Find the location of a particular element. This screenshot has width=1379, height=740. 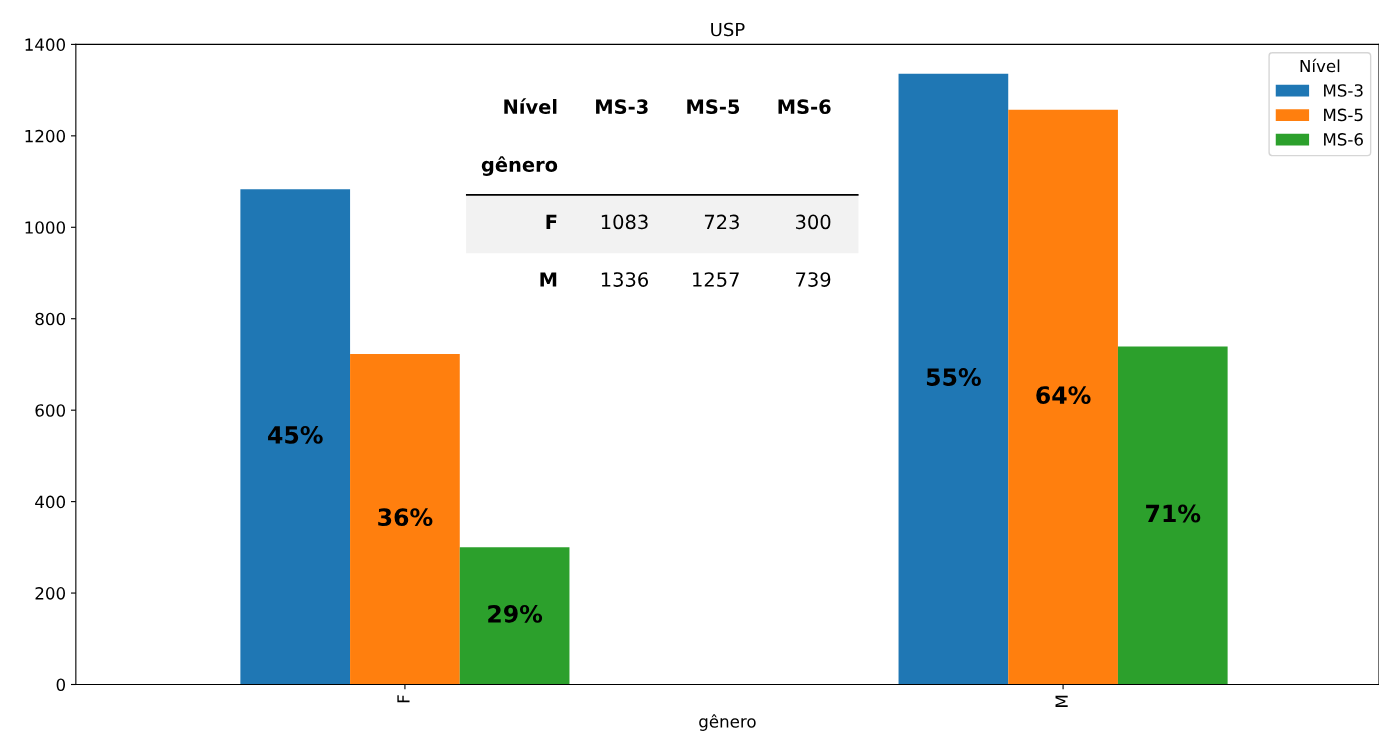

text: MS-3 is located at coordinates (622, 107).